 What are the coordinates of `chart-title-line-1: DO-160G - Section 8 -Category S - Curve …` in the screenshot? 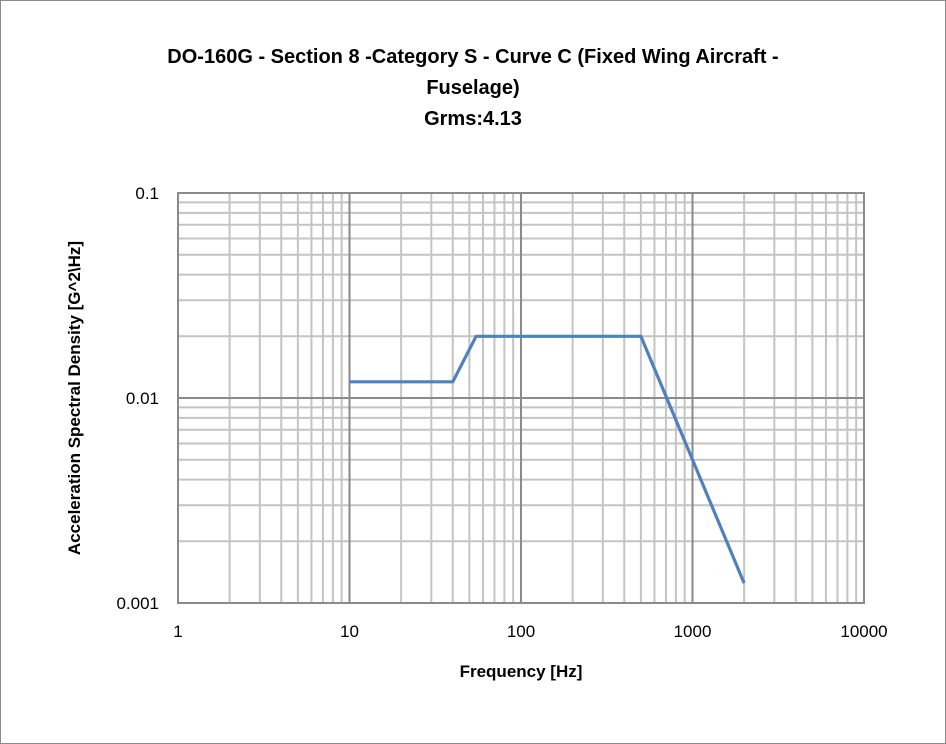 It's located at (473, 57).